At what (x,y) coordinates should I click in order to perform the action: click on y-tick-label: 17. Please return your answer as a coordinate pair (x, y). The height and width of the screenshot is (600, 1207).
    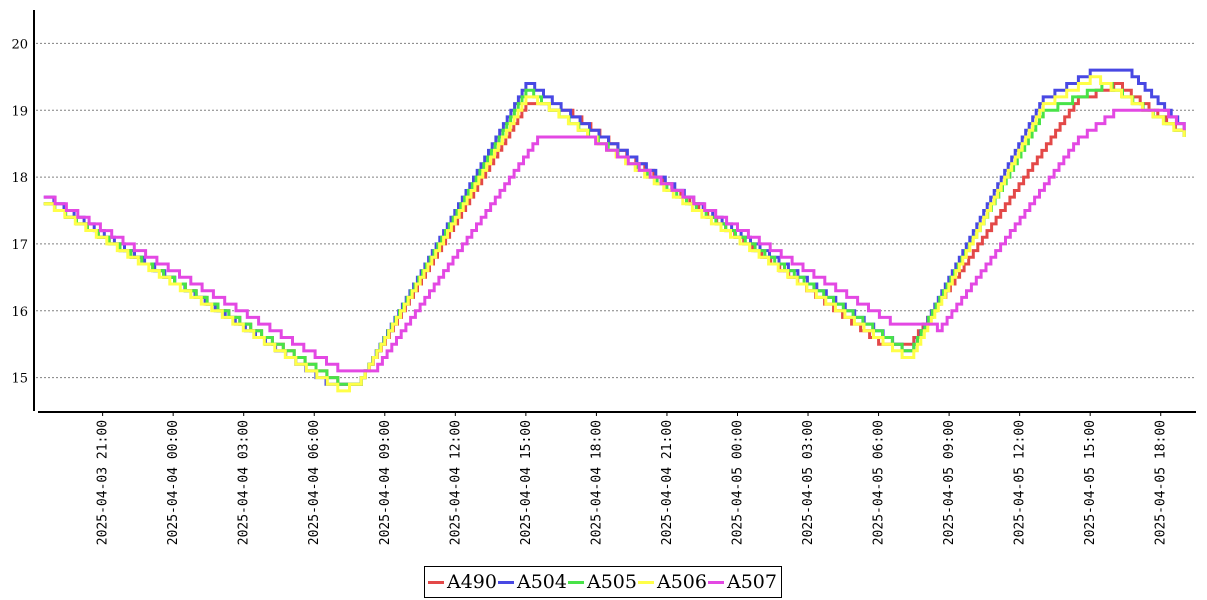
    Looking at the image, I should click on (19, 245).